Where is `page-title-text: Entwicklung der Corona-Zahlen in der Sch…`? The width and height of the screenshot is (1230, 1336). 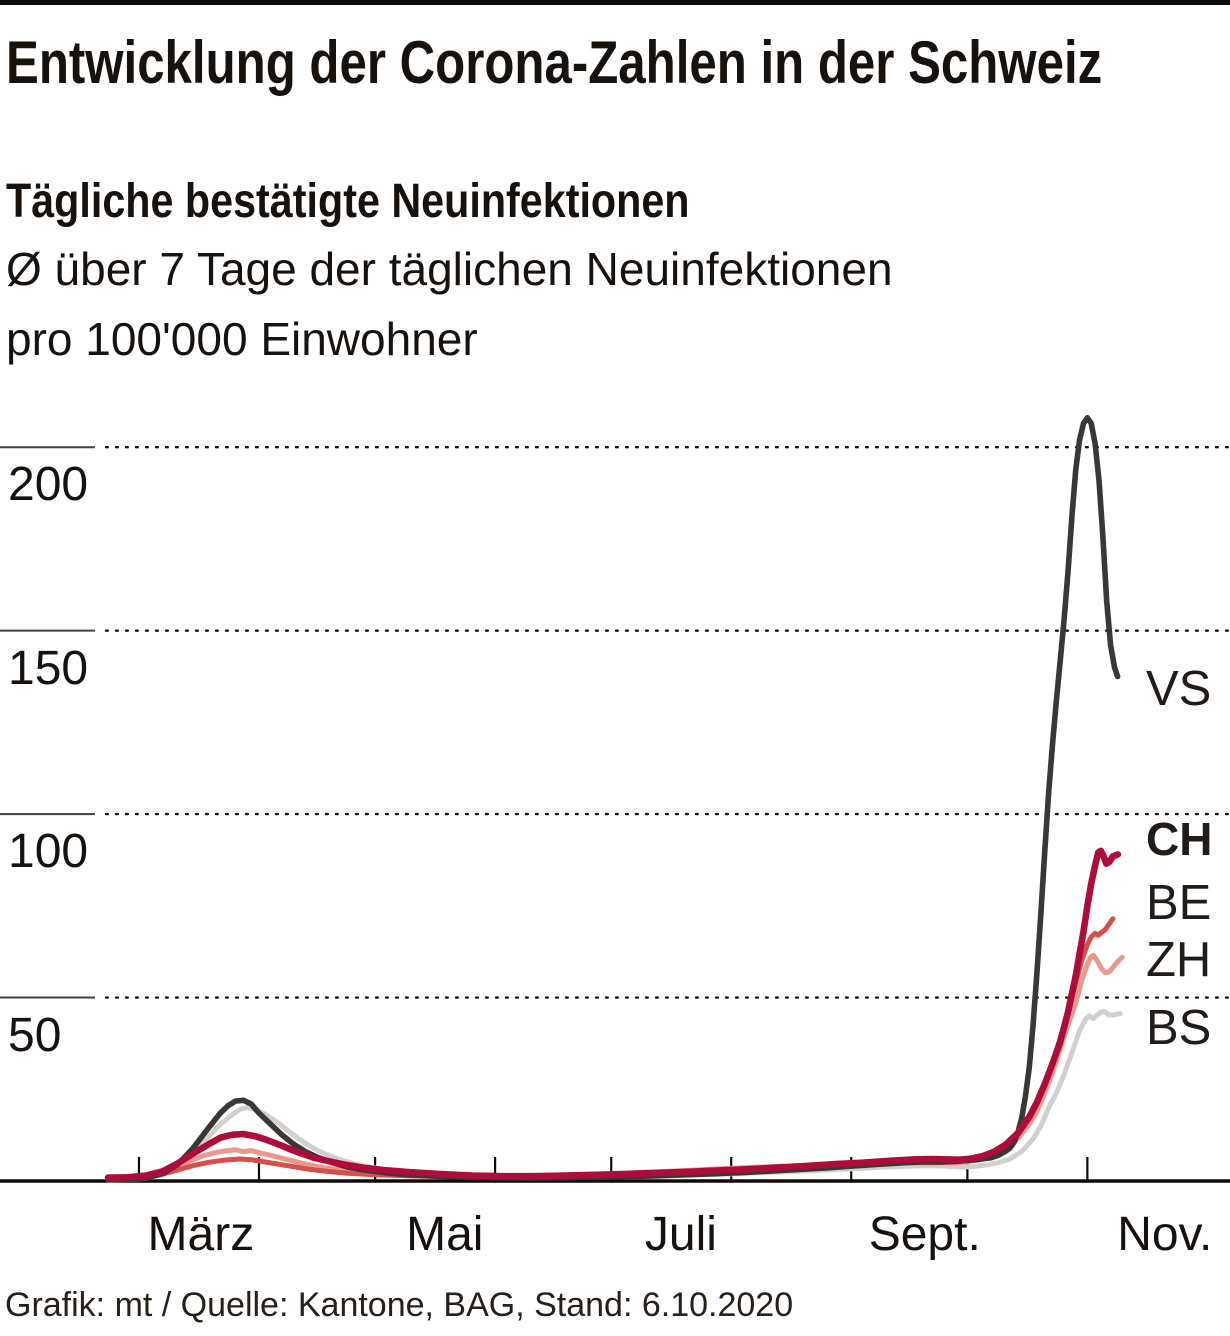 page-title-text: Entwicklung der Corona-Zahlen in der Sch… is located at coordinates (554, 62).